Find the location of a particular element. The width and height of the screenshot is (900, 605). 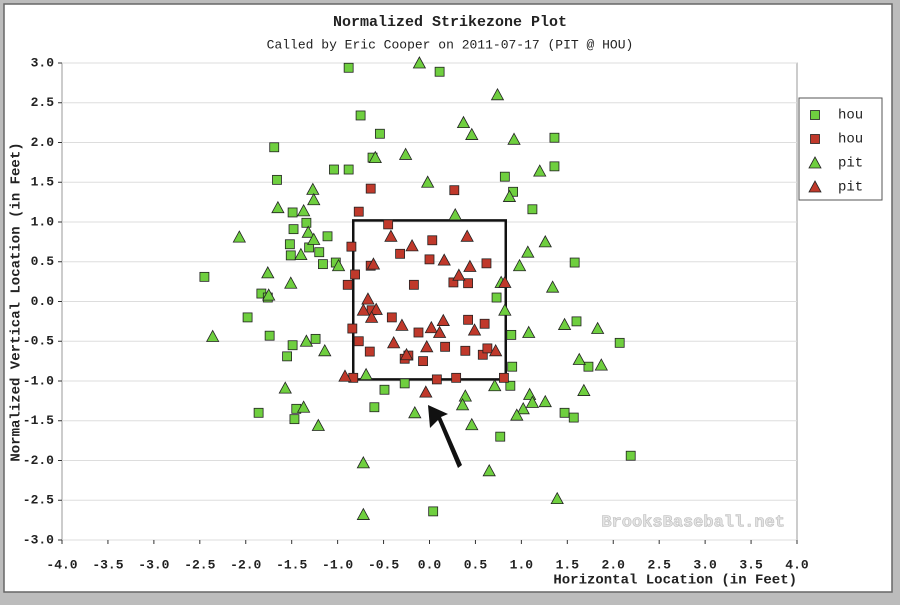

legend-marker is located at coordinates (815, 162).